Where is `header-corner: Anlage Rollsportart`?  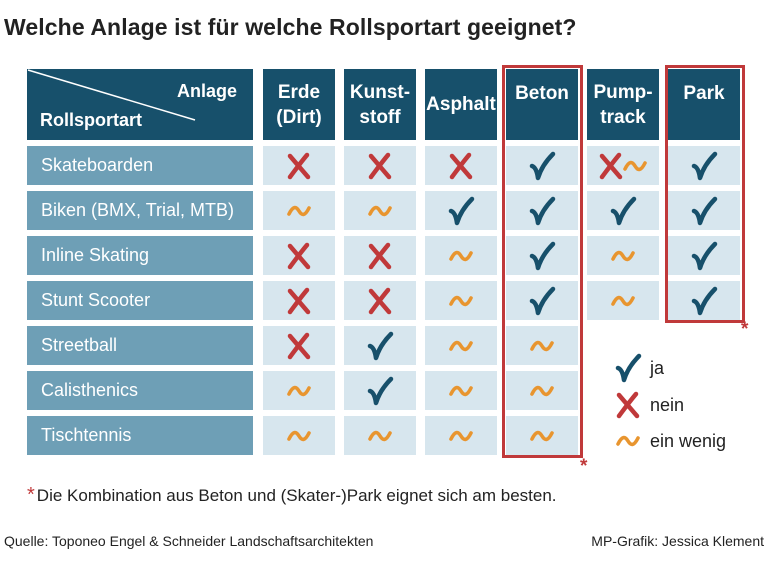
header-corner: Anlage Rollsportart is located at coordinates (140, 104).